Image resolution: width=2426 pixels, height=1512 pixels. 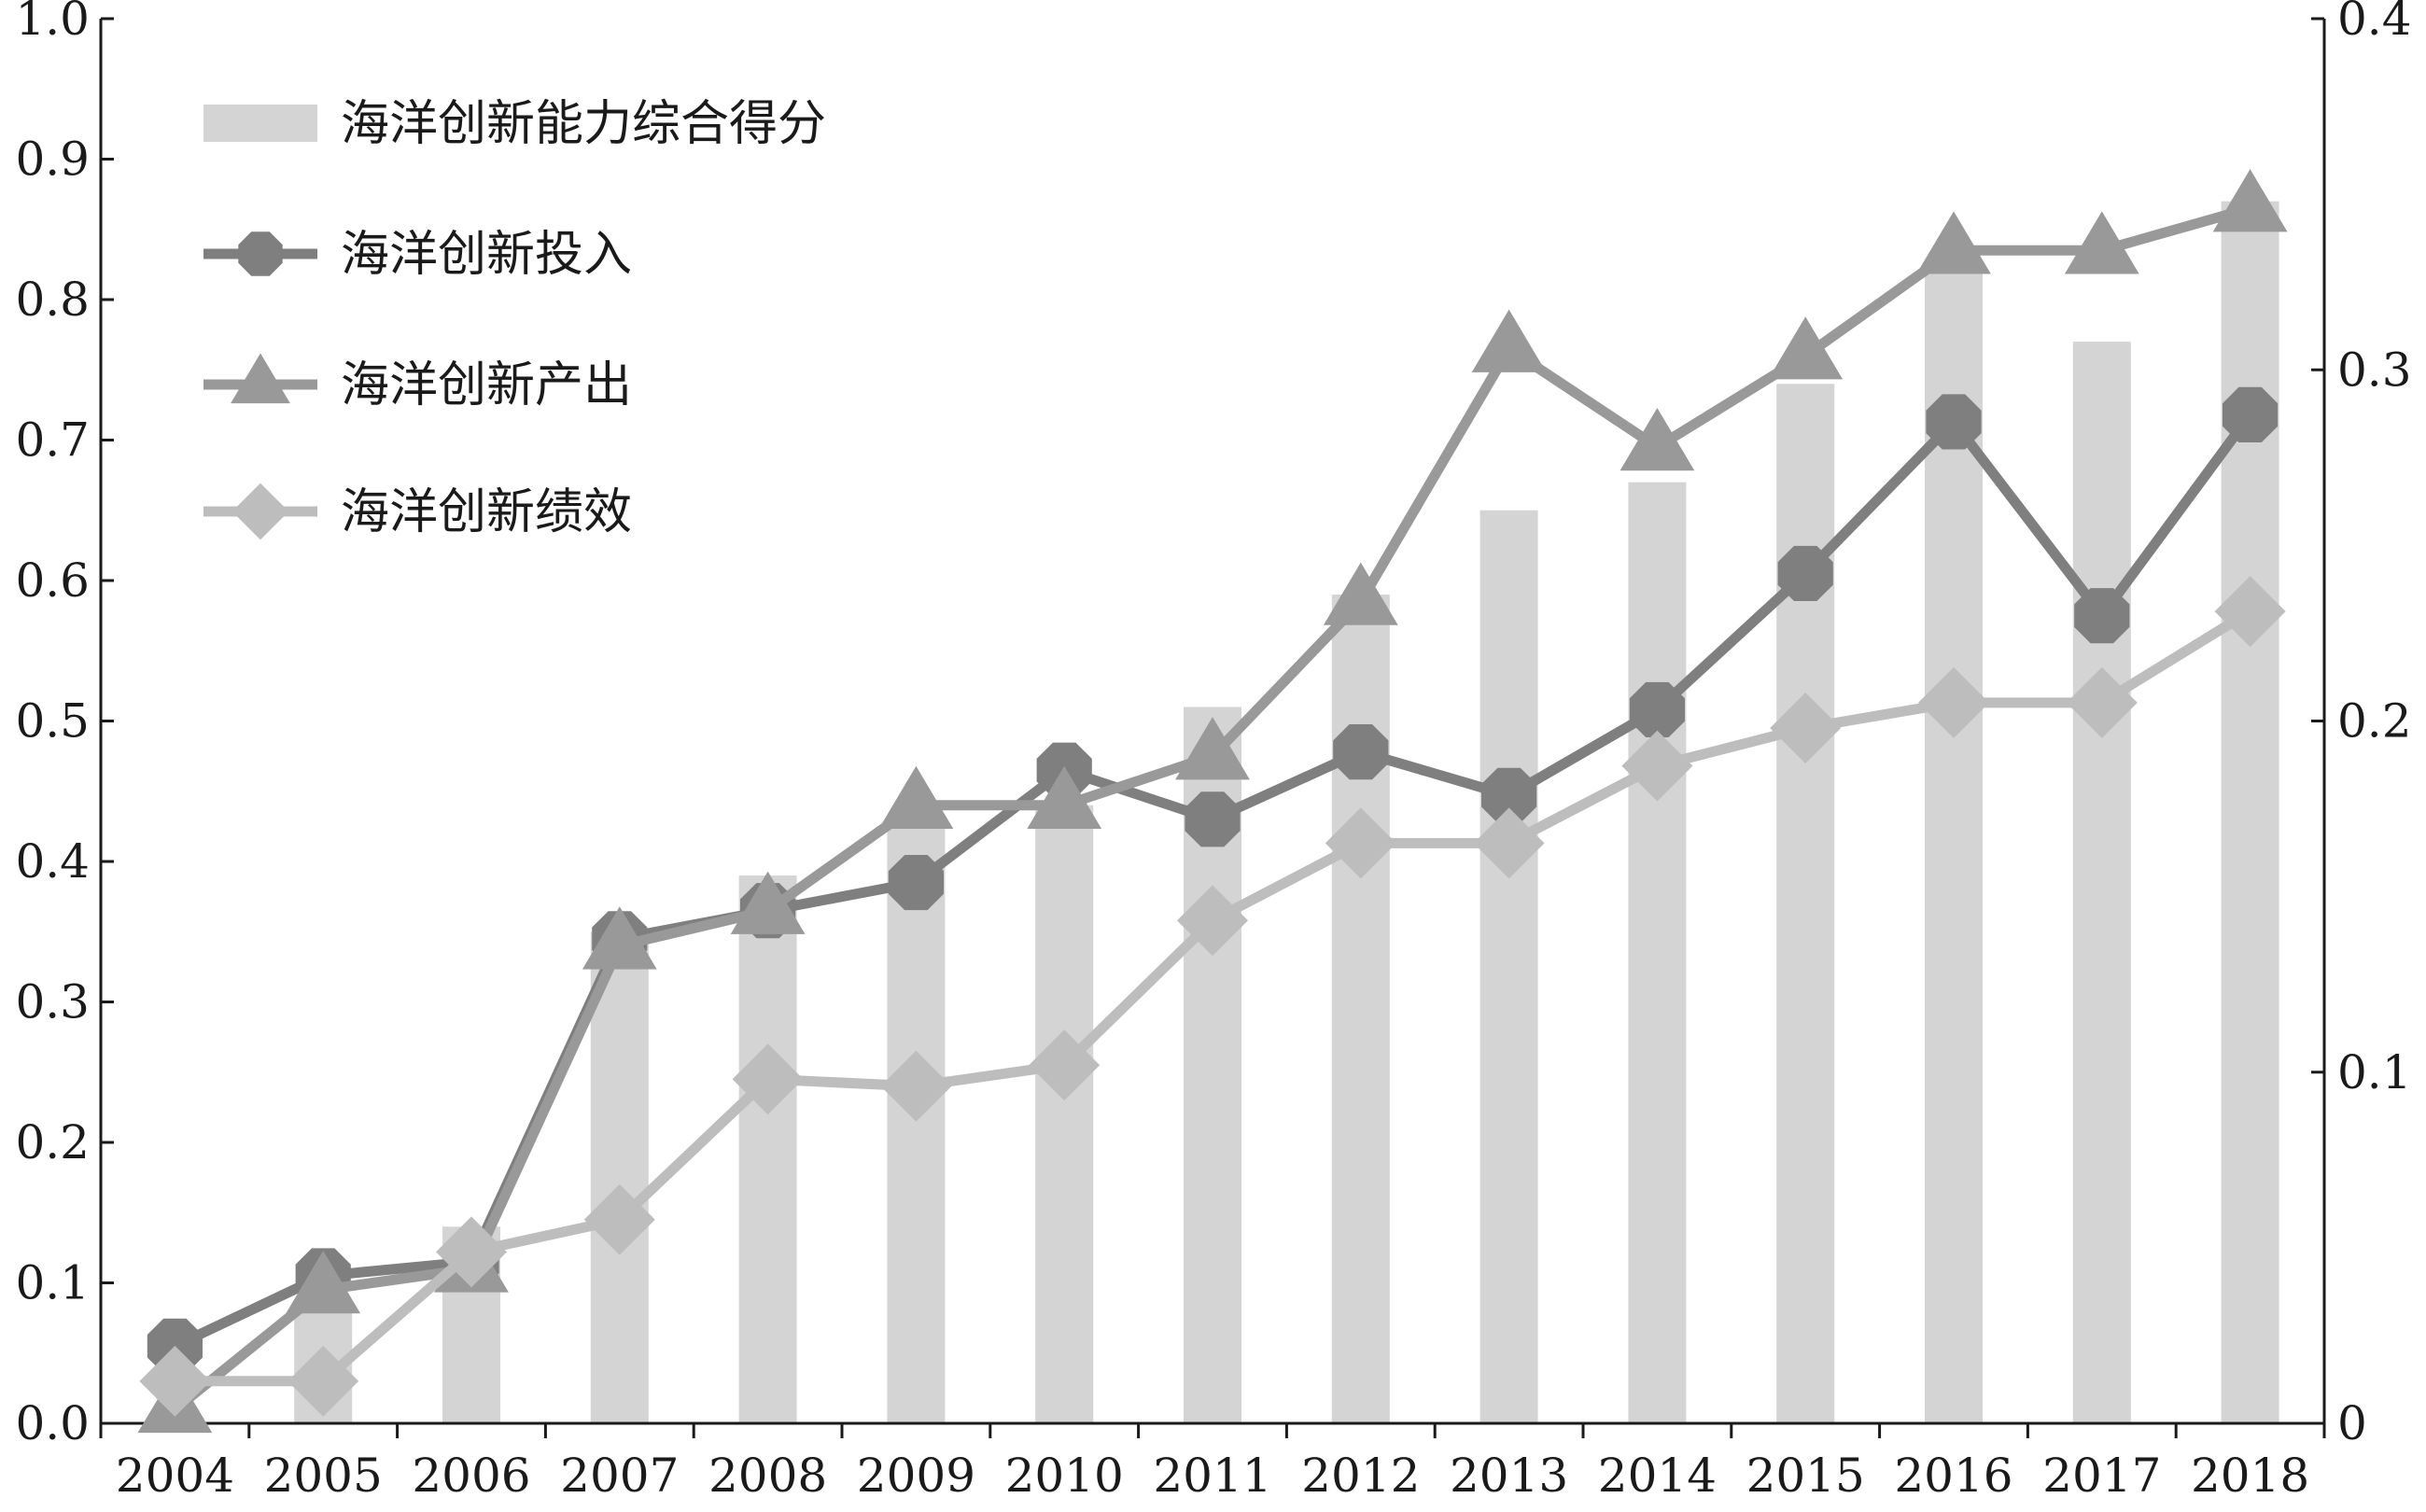 What do you see at coordinates (2374, 370) in the screenshot?
I see `y-tick-label-right: 0.3` at bounding box center [2374, 370].